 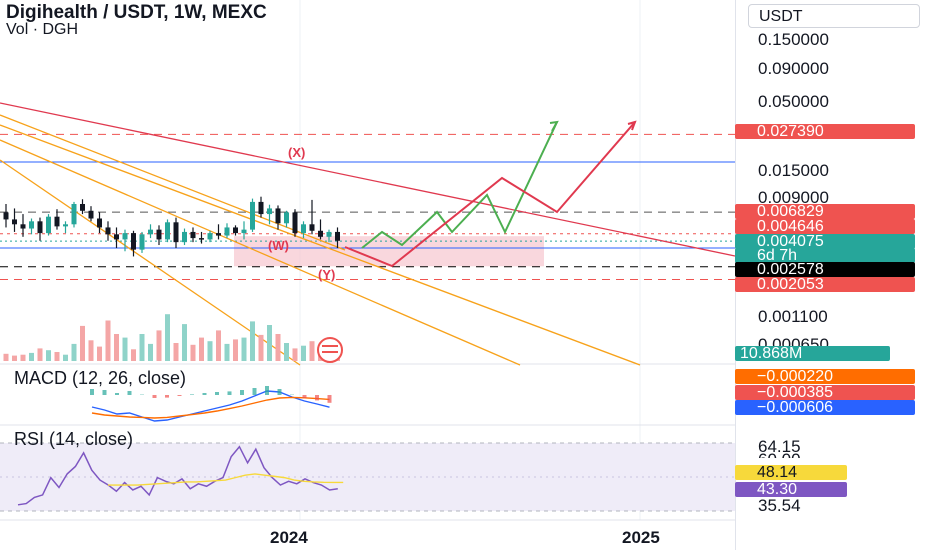 What do you see at coordinates (825, 212) in the screenshot?
I see `price-badge: 0.006829` at bounding box center [825, 212].